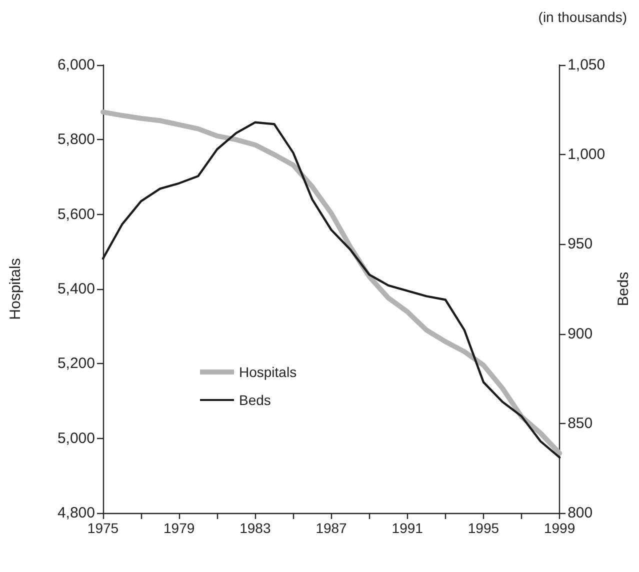  I want to click on y-tick-label: 5,000, so click(76, 438).